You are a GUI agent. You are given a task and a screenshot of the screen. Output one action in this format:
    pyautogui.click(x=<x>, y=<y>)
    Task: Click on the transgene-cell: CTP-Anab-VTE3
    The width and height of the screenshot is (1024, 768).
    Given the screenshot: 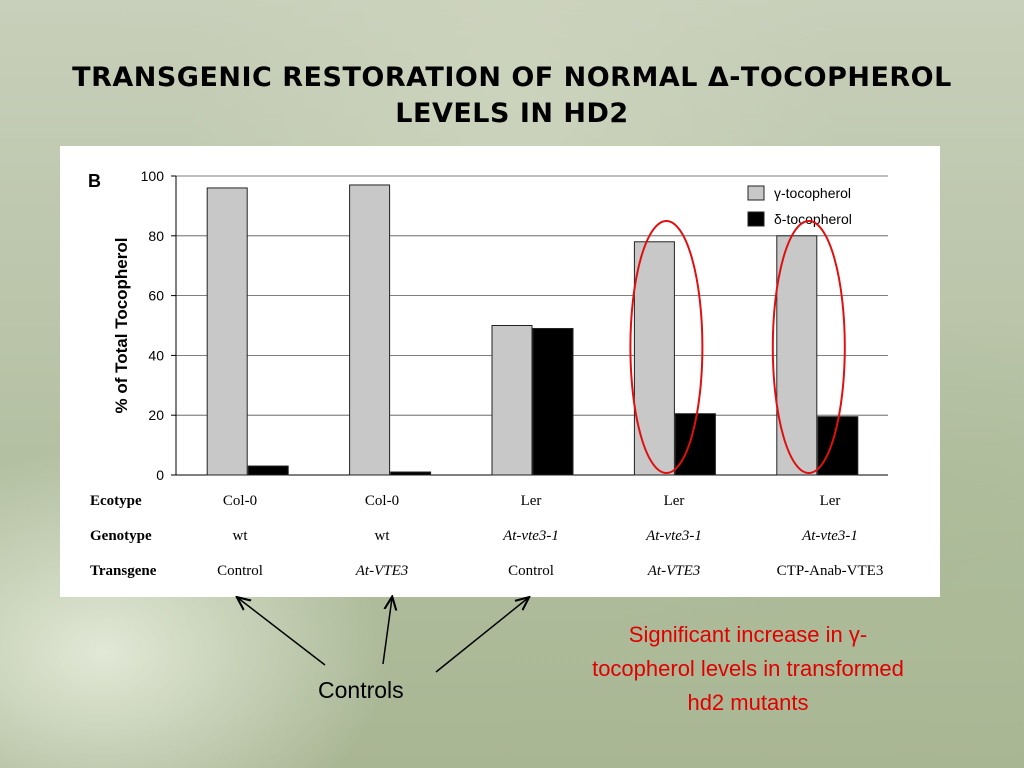 What is the action you would take?
    pyautogui.click(x=830, y=571)
    